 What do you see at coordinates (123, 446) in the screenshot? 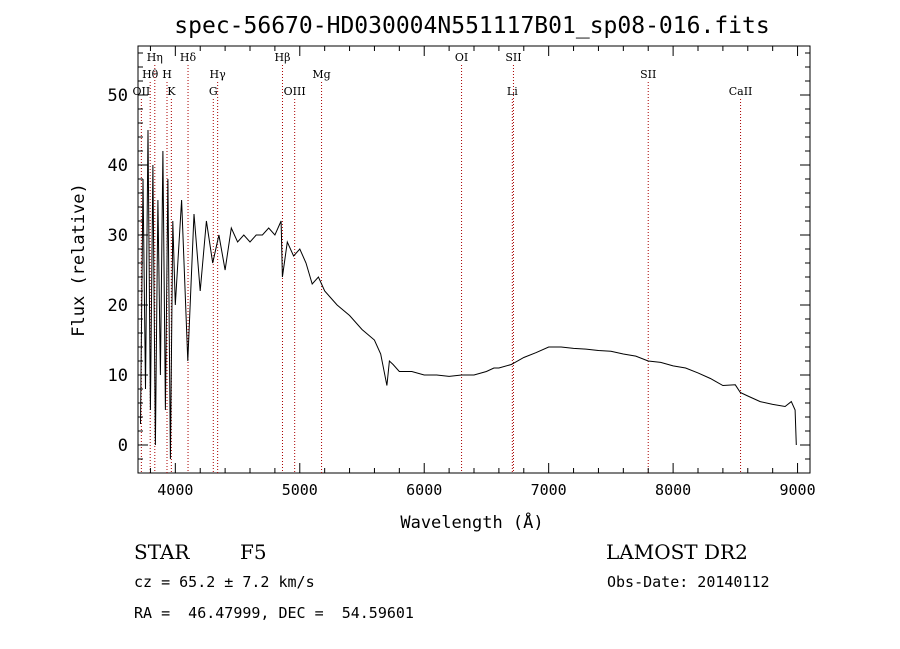
I see `y-tick-label: 0` at bounding box center [123, 446].